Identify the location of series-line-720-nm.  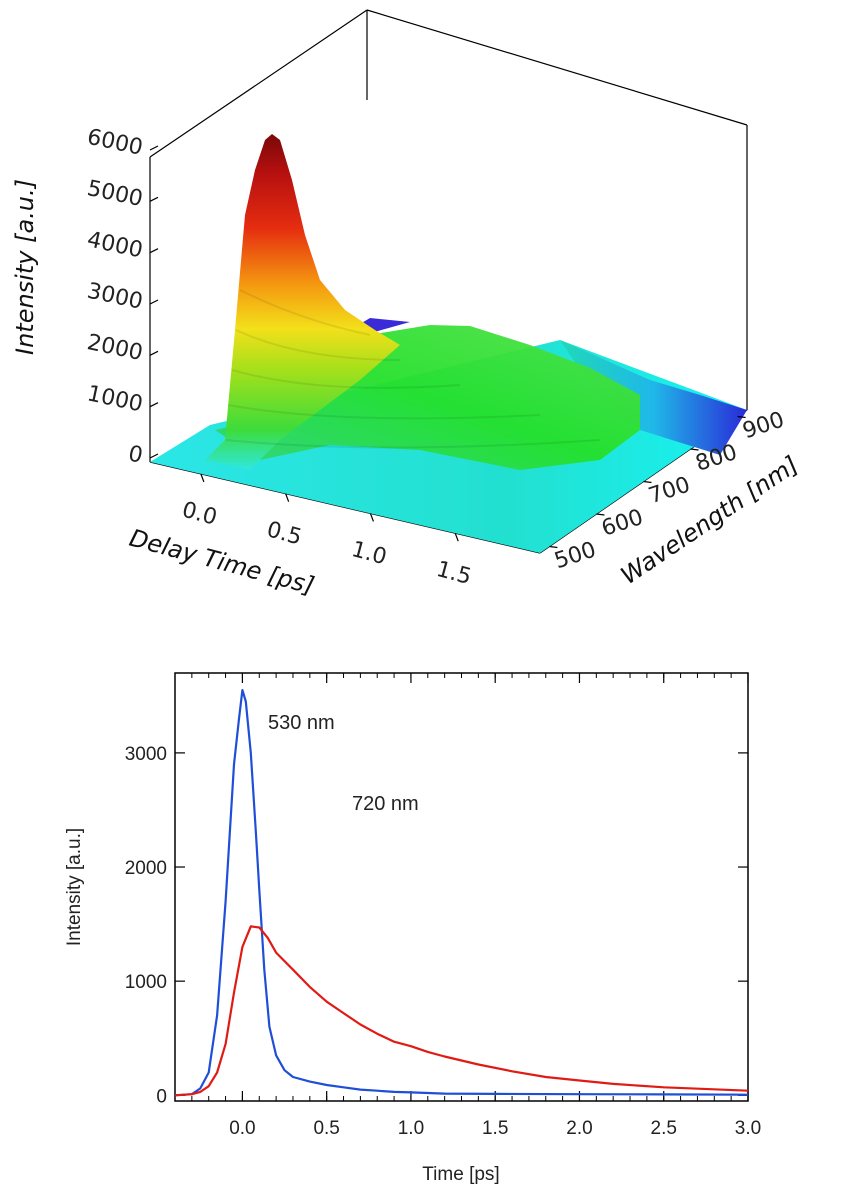
(461, 1011).